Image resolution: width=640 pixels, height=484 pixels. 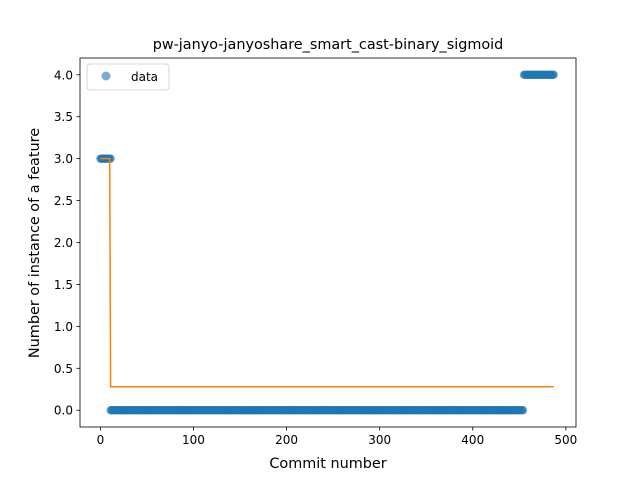 What do you see at coordinates (63, 243) in the screenshot?
I see `y-tick-label: 2.0` at bounding box center [63, 243].